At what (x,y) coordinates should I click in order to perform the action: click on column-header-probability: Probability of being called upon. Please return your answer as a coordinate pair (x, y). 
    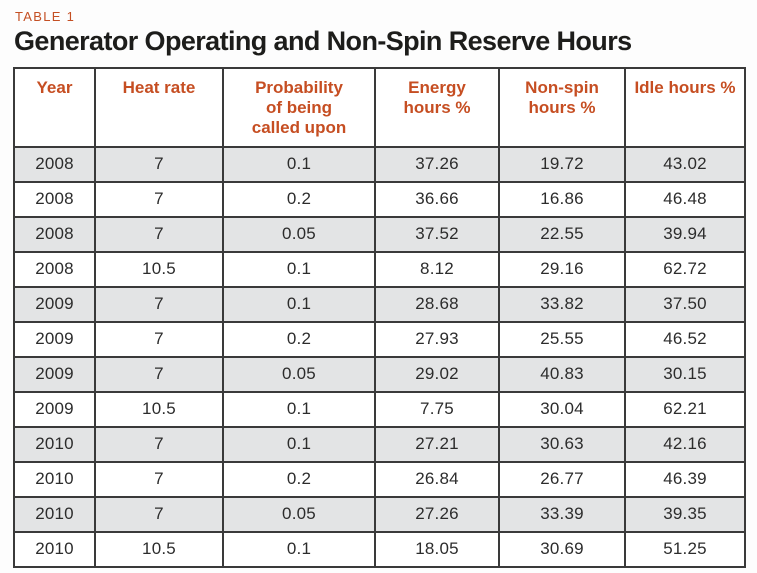
    Looking at the image, I should click on (299, 107).